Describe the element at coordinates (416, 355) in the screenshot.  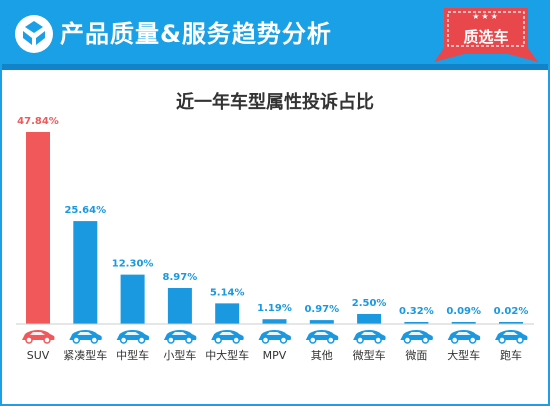
I see `category-label-8: 微面` at that location.